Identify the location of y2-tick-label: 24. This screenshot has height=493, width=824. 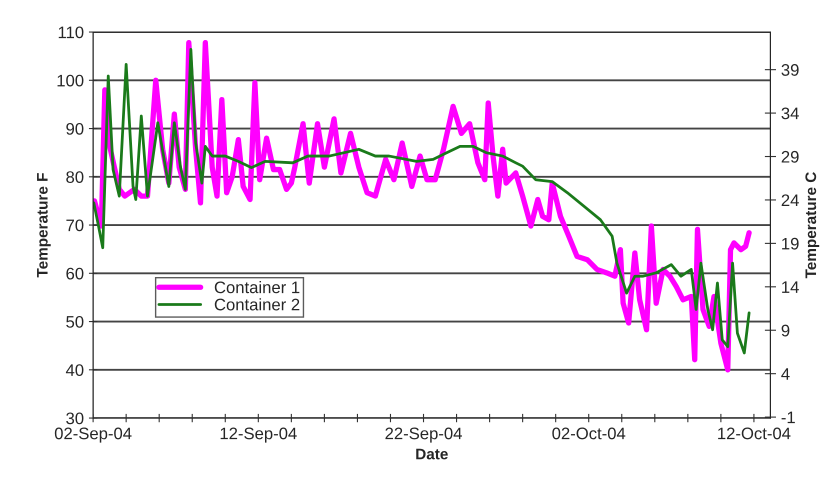
(790, 200).